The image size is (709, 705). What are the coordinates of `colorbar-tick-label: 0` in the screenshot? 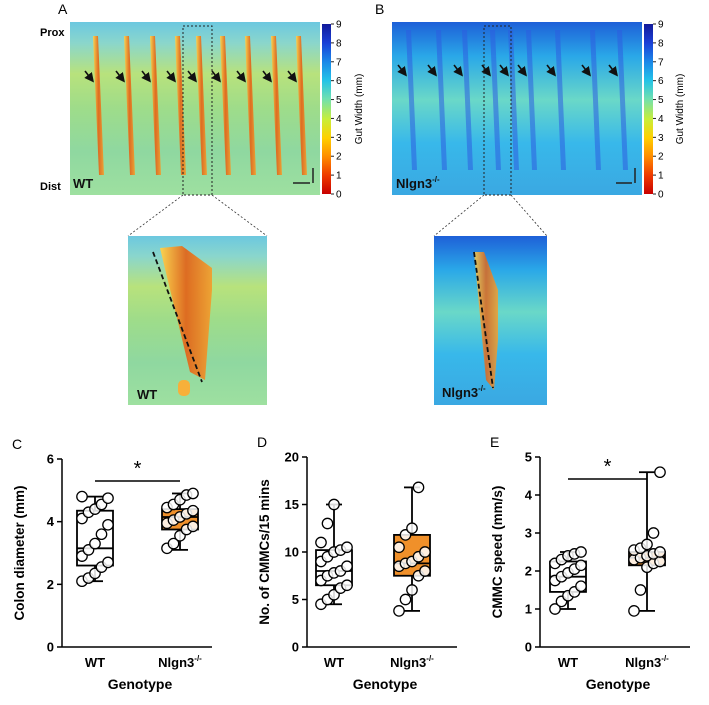 It's located at (661, 195).